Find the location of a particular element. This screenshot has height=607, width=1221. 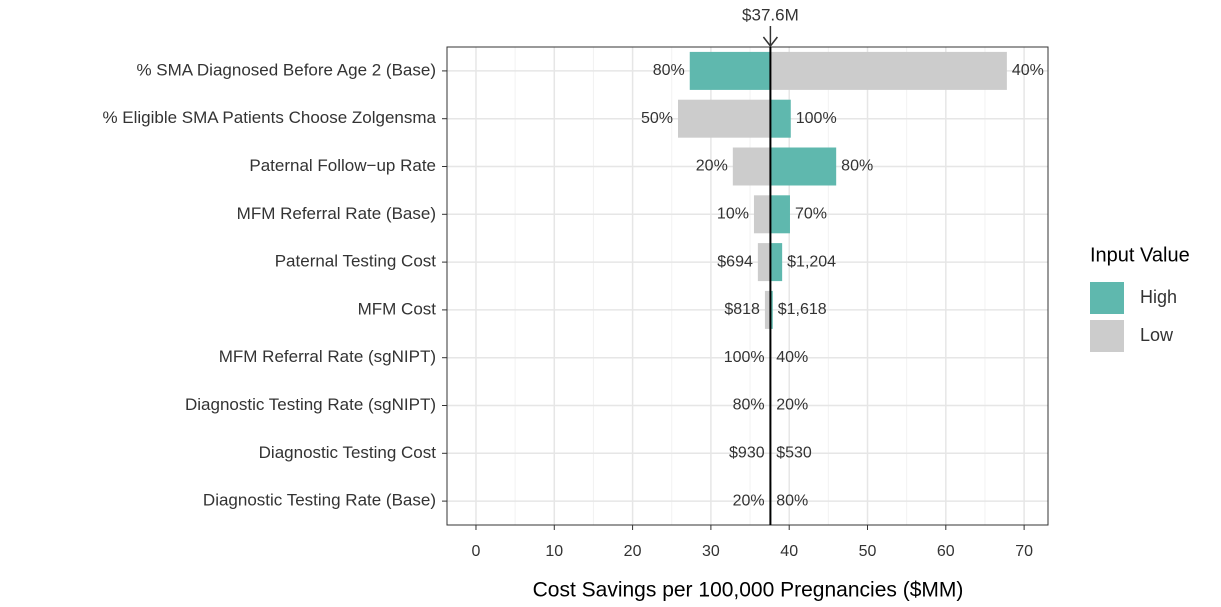

value-label: $1,204 is located at coordinates (811, 261).